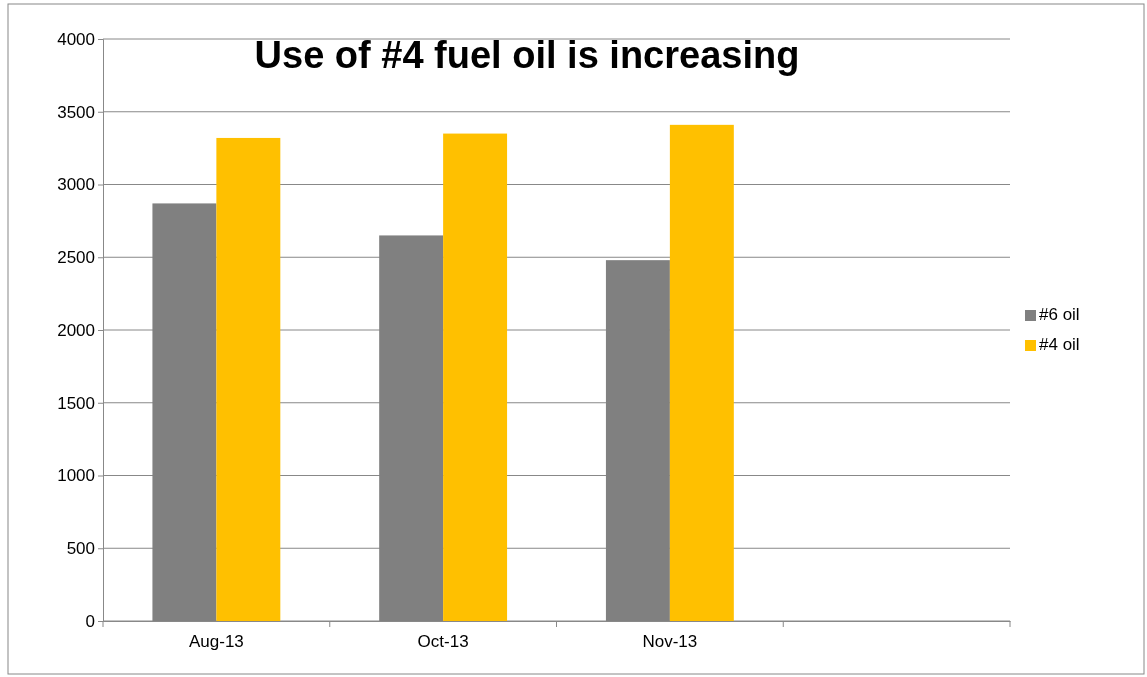 The height and width of the screenshot is (677, 1147). I want to click on y-tick-label: 4000, so click(76, 39).